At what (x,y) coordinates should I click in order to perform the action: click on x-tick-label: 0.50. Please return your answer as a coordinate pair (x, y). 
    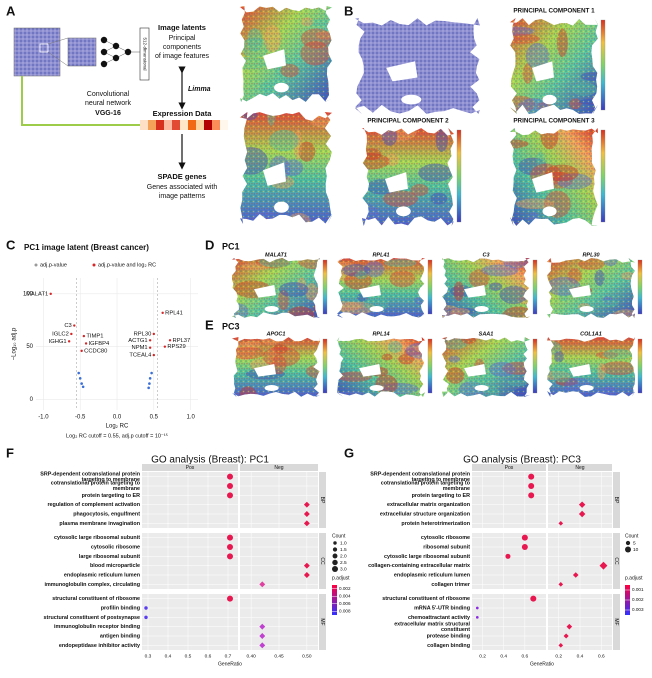
    Looking at the image, I should click on (307, 656).